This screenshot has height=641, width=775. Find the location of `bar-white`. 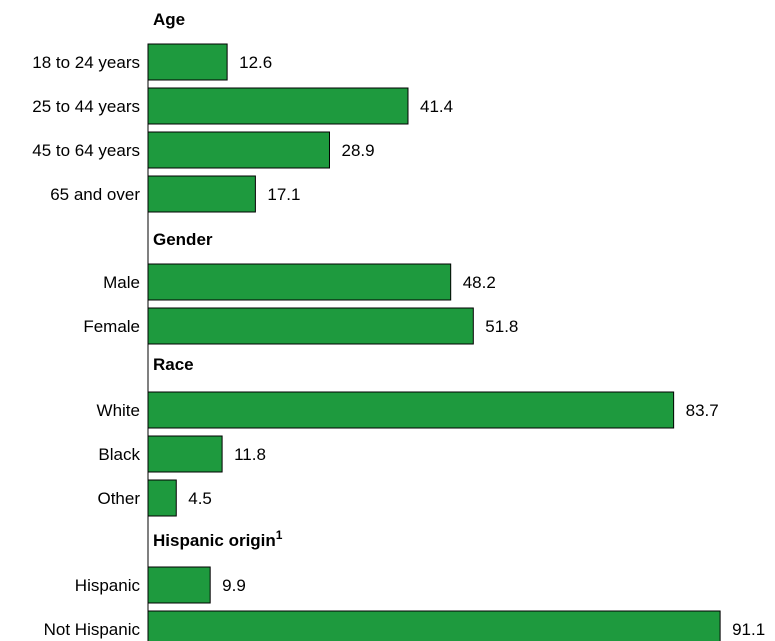

bar-white is located at coordinates (411, 410).